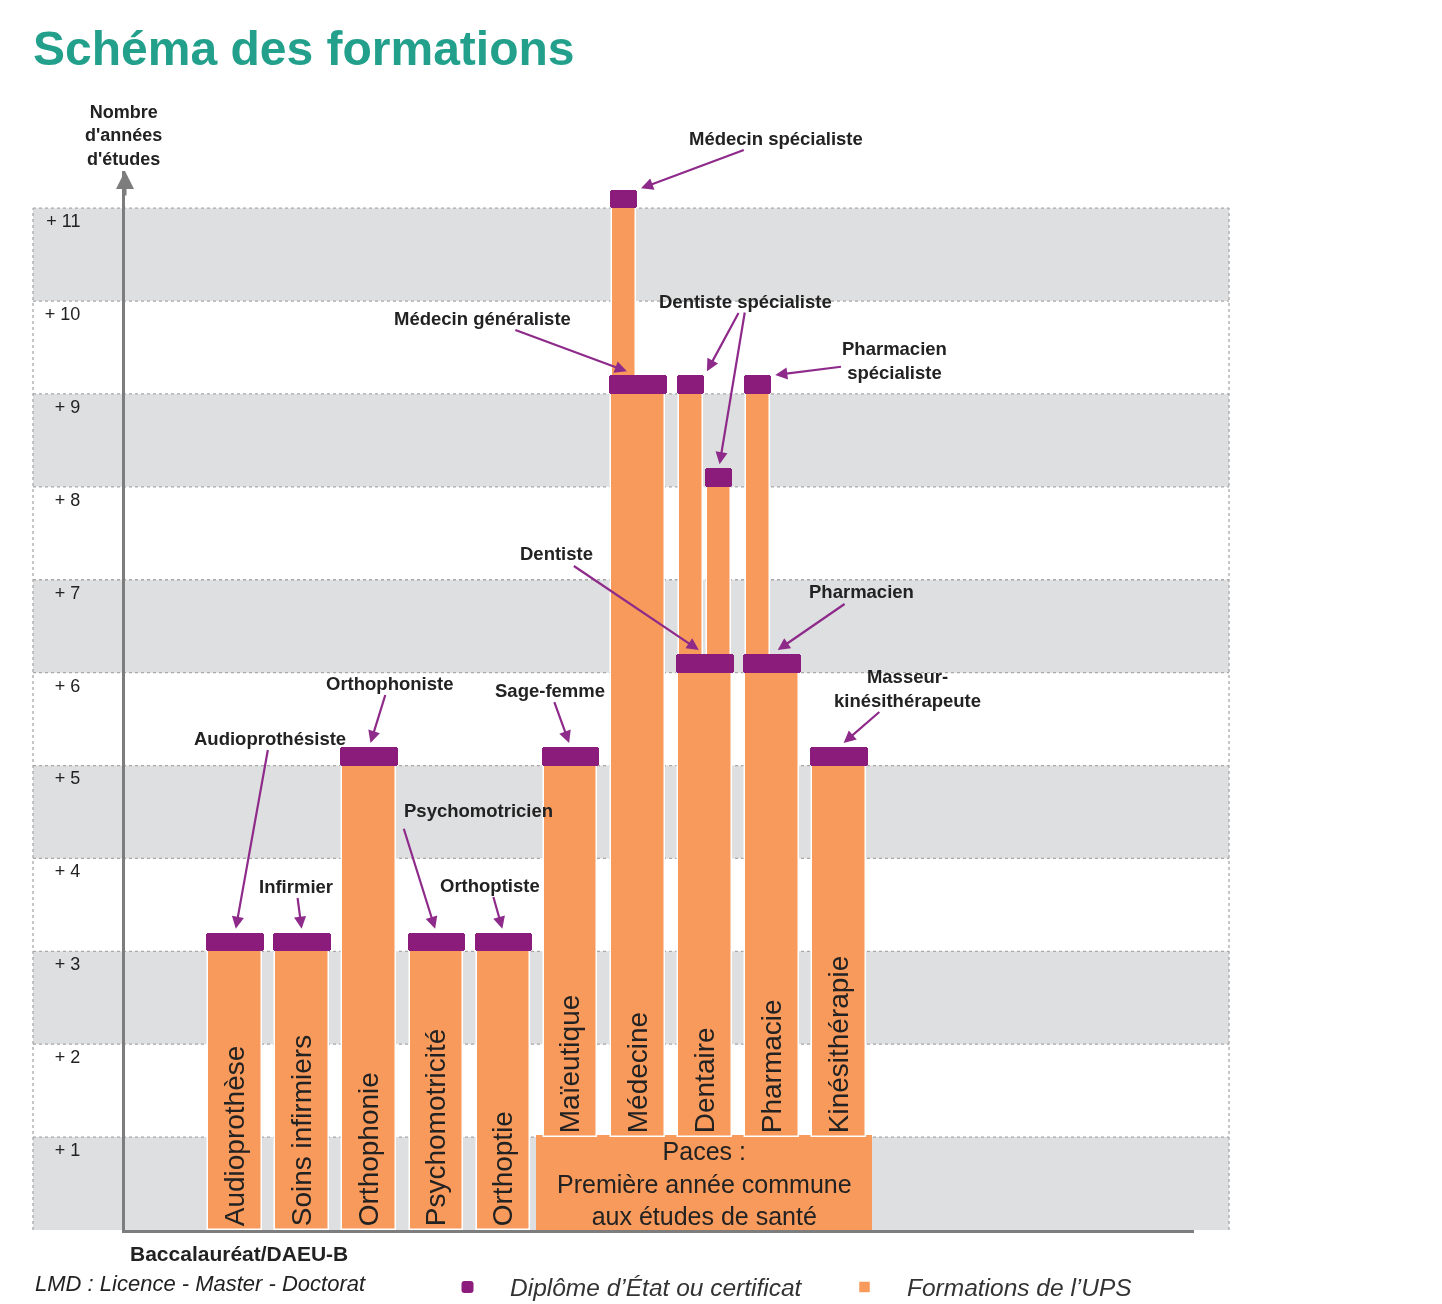  What do you see at coordinates (838, 1044) in the screenshot?
I see `x-tick-label: Kinésithérapie` at bounding box center [838, 1044].